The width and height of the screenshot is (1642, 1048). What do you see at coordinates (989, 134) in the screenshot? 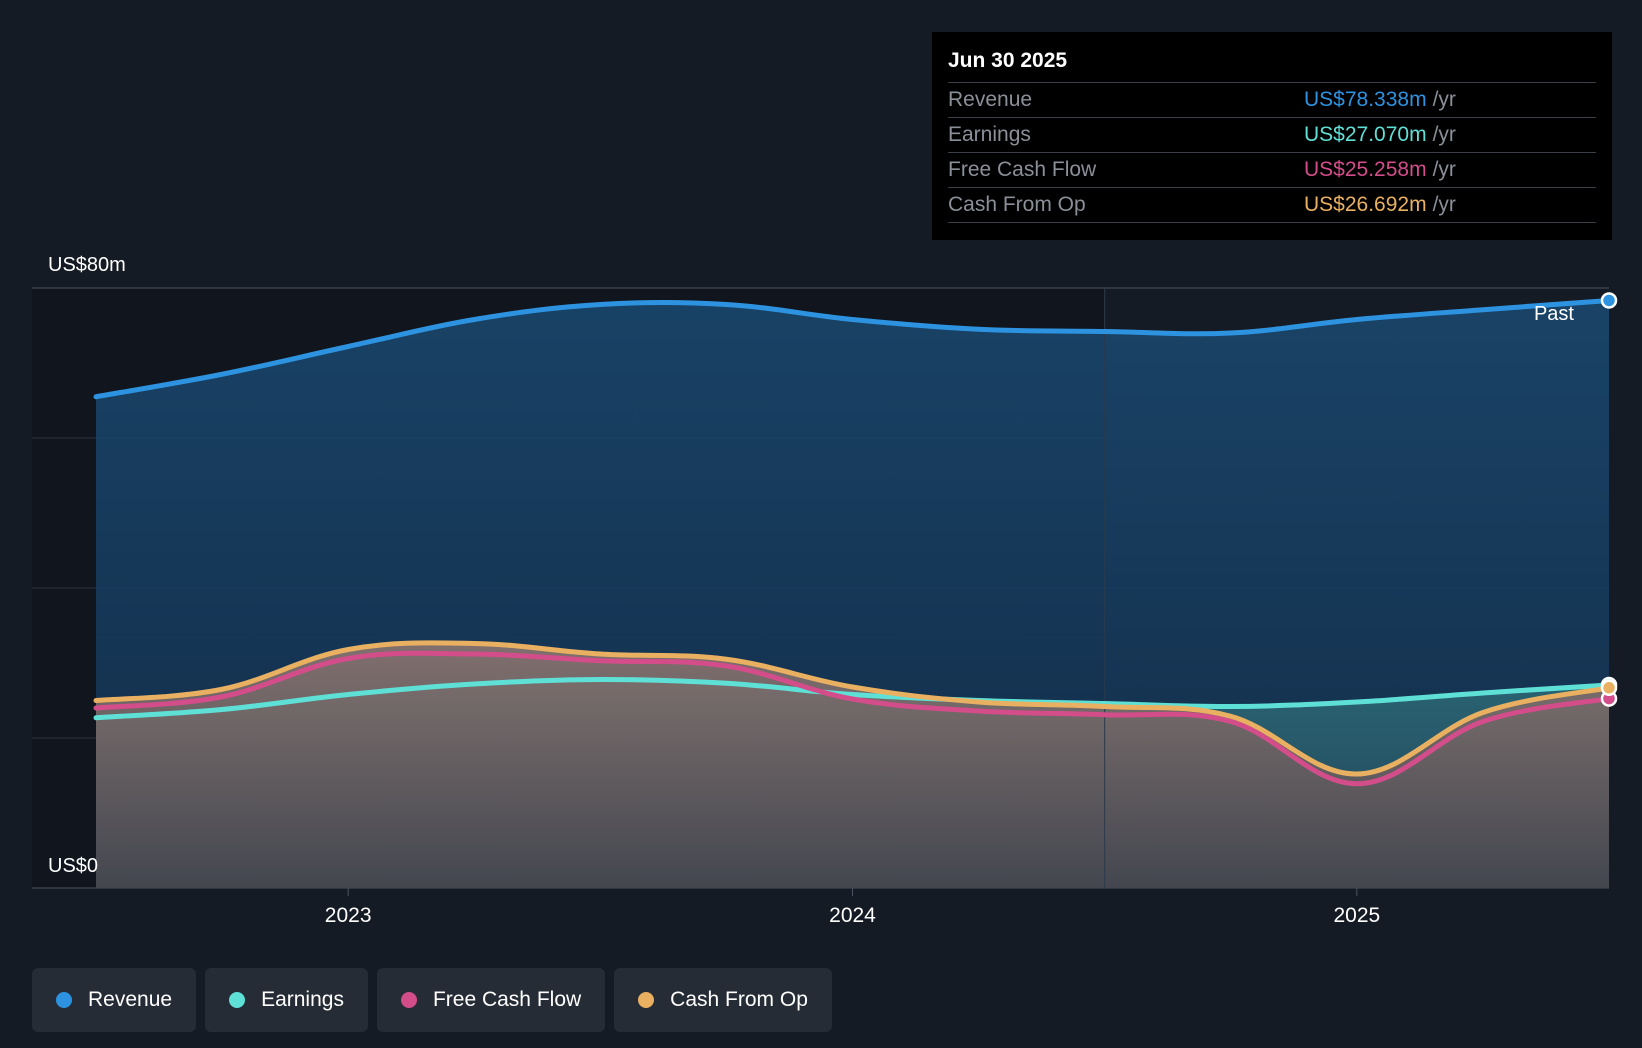
I see `tooltip-label: Earnings` at bounding box center [989, 134].